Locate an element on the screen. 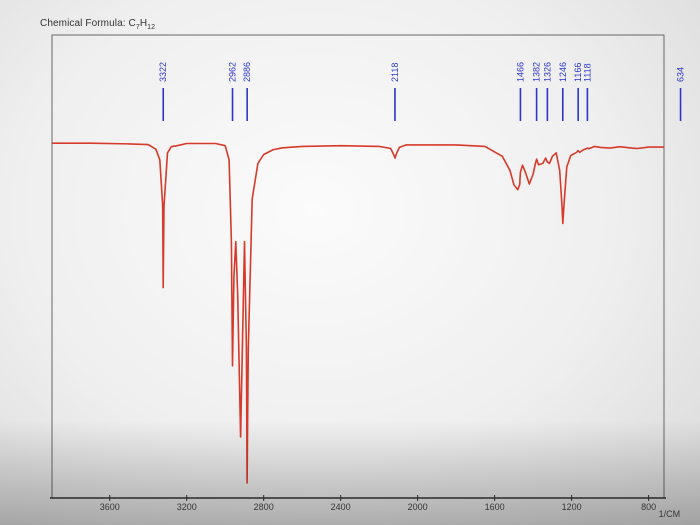  peak-label: 2886 is located at coordinates (247, 72).